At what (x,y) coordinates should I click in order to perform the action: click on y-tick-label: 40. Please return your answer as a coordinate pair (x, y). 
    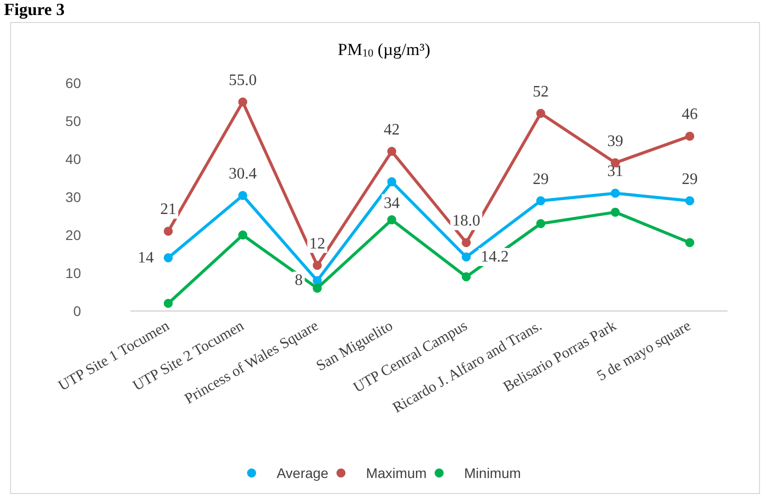
    Looking at the image, I should click on (73, 159).